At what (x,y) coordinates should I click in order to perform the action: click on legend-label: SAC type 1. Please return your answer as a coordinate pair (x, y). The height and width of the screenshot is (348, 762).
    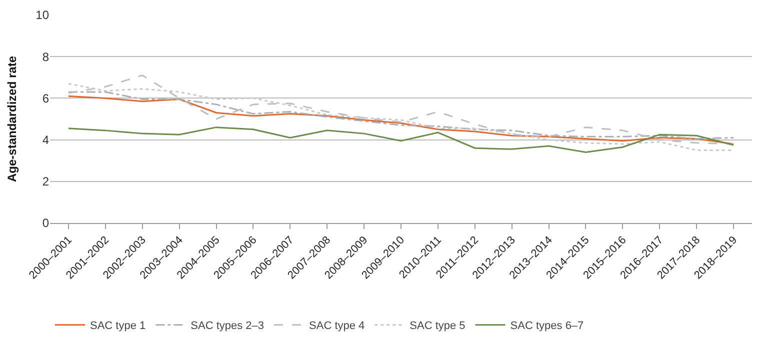
    Looking at the image, I should click on (118, 326).